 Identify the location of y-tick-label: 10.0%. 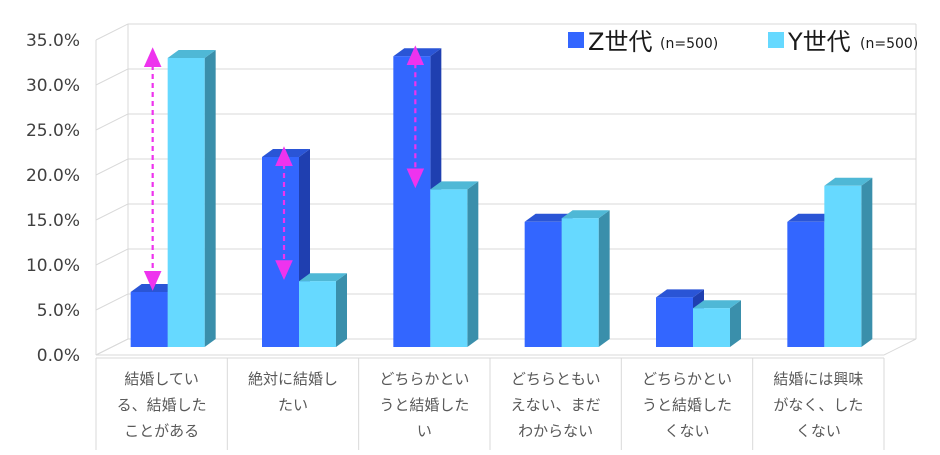
(53, 266).